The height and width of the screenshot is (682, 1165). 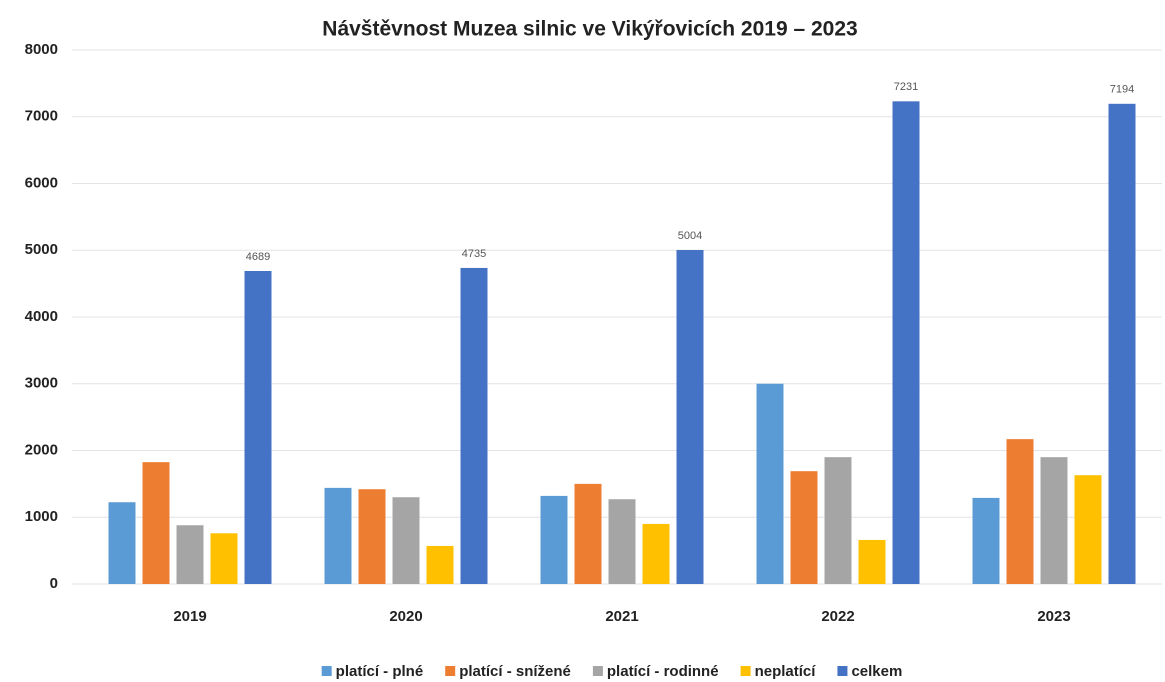 What do you see at coordinates (189, 616) in the screenshot?
I see `x-tick-label: 2019` at bounding box center [189, 616].